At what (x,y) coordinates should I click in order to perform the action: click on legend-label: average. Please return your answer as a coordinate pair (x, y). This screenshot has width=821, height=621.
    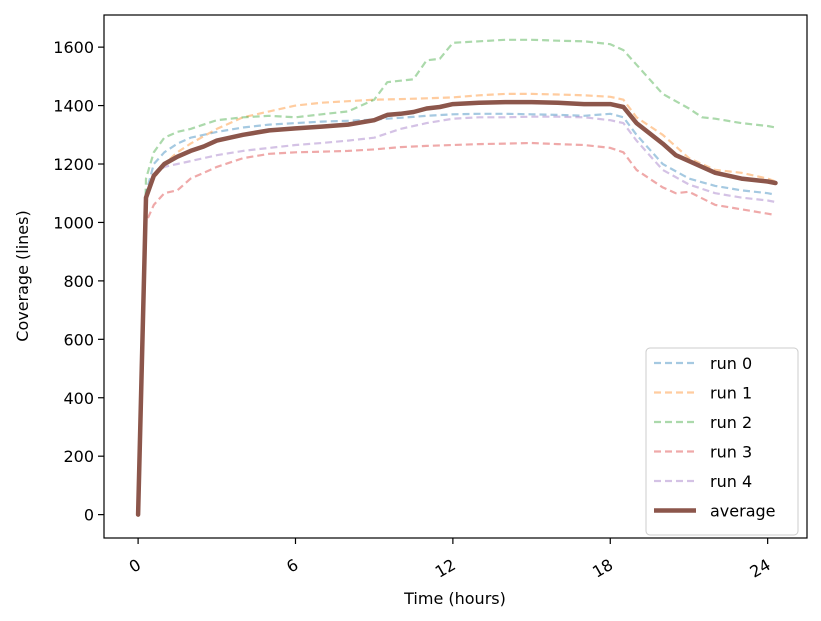
    Looking at the image, I should click on (743, 511).